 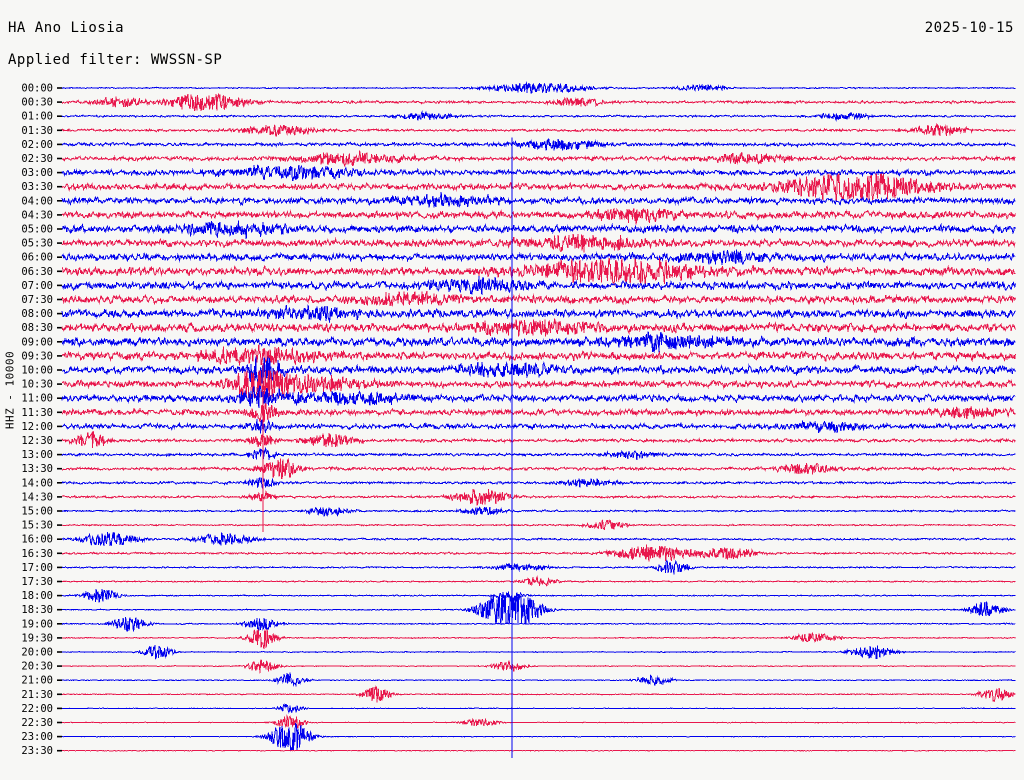 What do you see at coordinates (37, 300) in the screenshot?
I see `time-axis-label: 07:30` at bounding box center [37, 300].